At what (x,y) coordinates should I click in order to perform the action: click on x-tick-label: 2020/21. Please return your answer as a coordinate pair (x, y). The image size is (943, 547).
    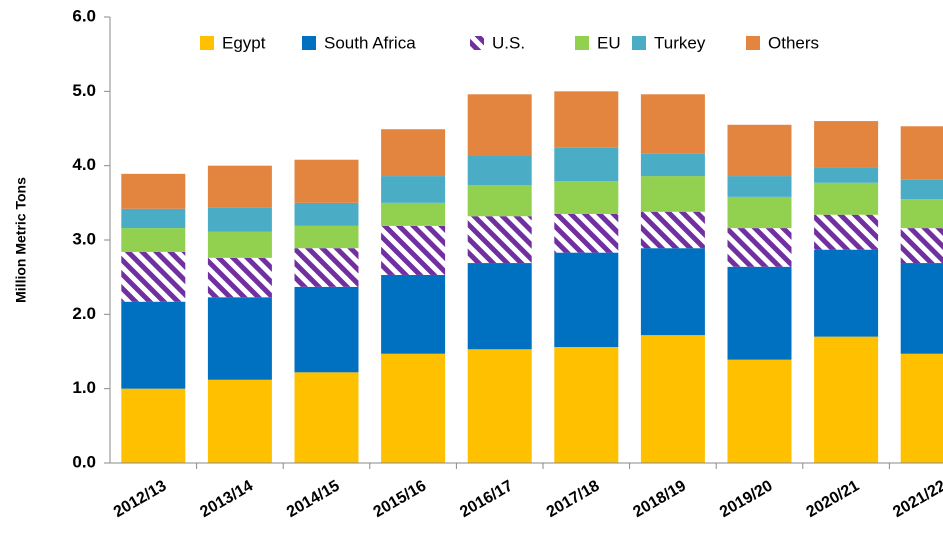
    Looking at the image, I should click on (833, 499).